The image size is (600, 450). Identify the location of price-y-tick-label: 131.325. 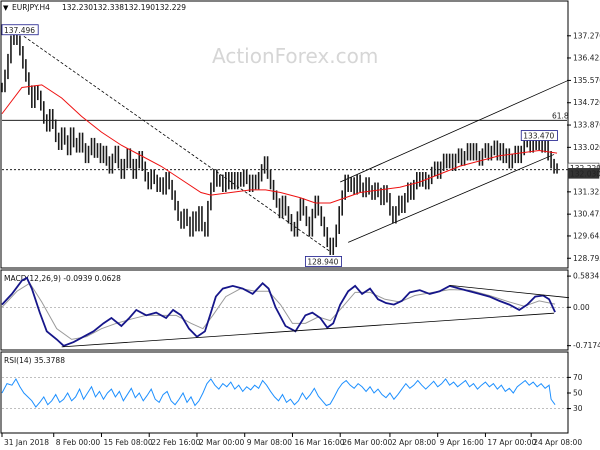
(586, 191).